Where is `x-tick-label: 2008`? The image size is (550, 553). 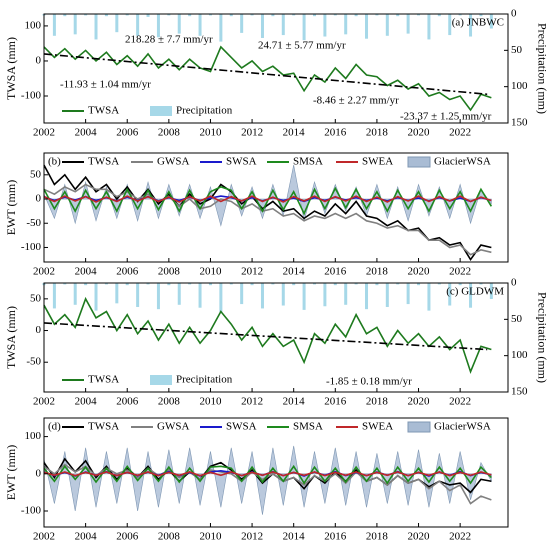
x-tick-label: 2008 is located at coordinates (169, 133).